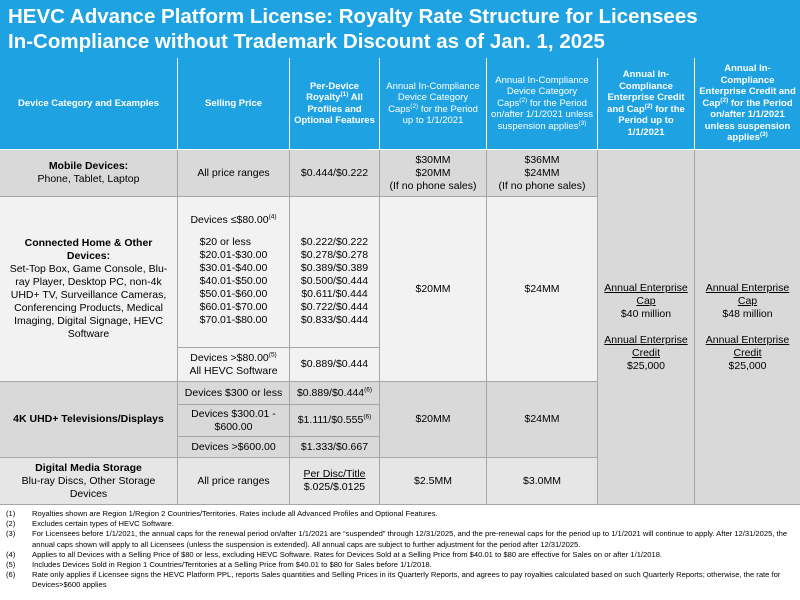  I want to click on category-cell: 4K UHD+ Televisions/Displays, so click(89, 420).